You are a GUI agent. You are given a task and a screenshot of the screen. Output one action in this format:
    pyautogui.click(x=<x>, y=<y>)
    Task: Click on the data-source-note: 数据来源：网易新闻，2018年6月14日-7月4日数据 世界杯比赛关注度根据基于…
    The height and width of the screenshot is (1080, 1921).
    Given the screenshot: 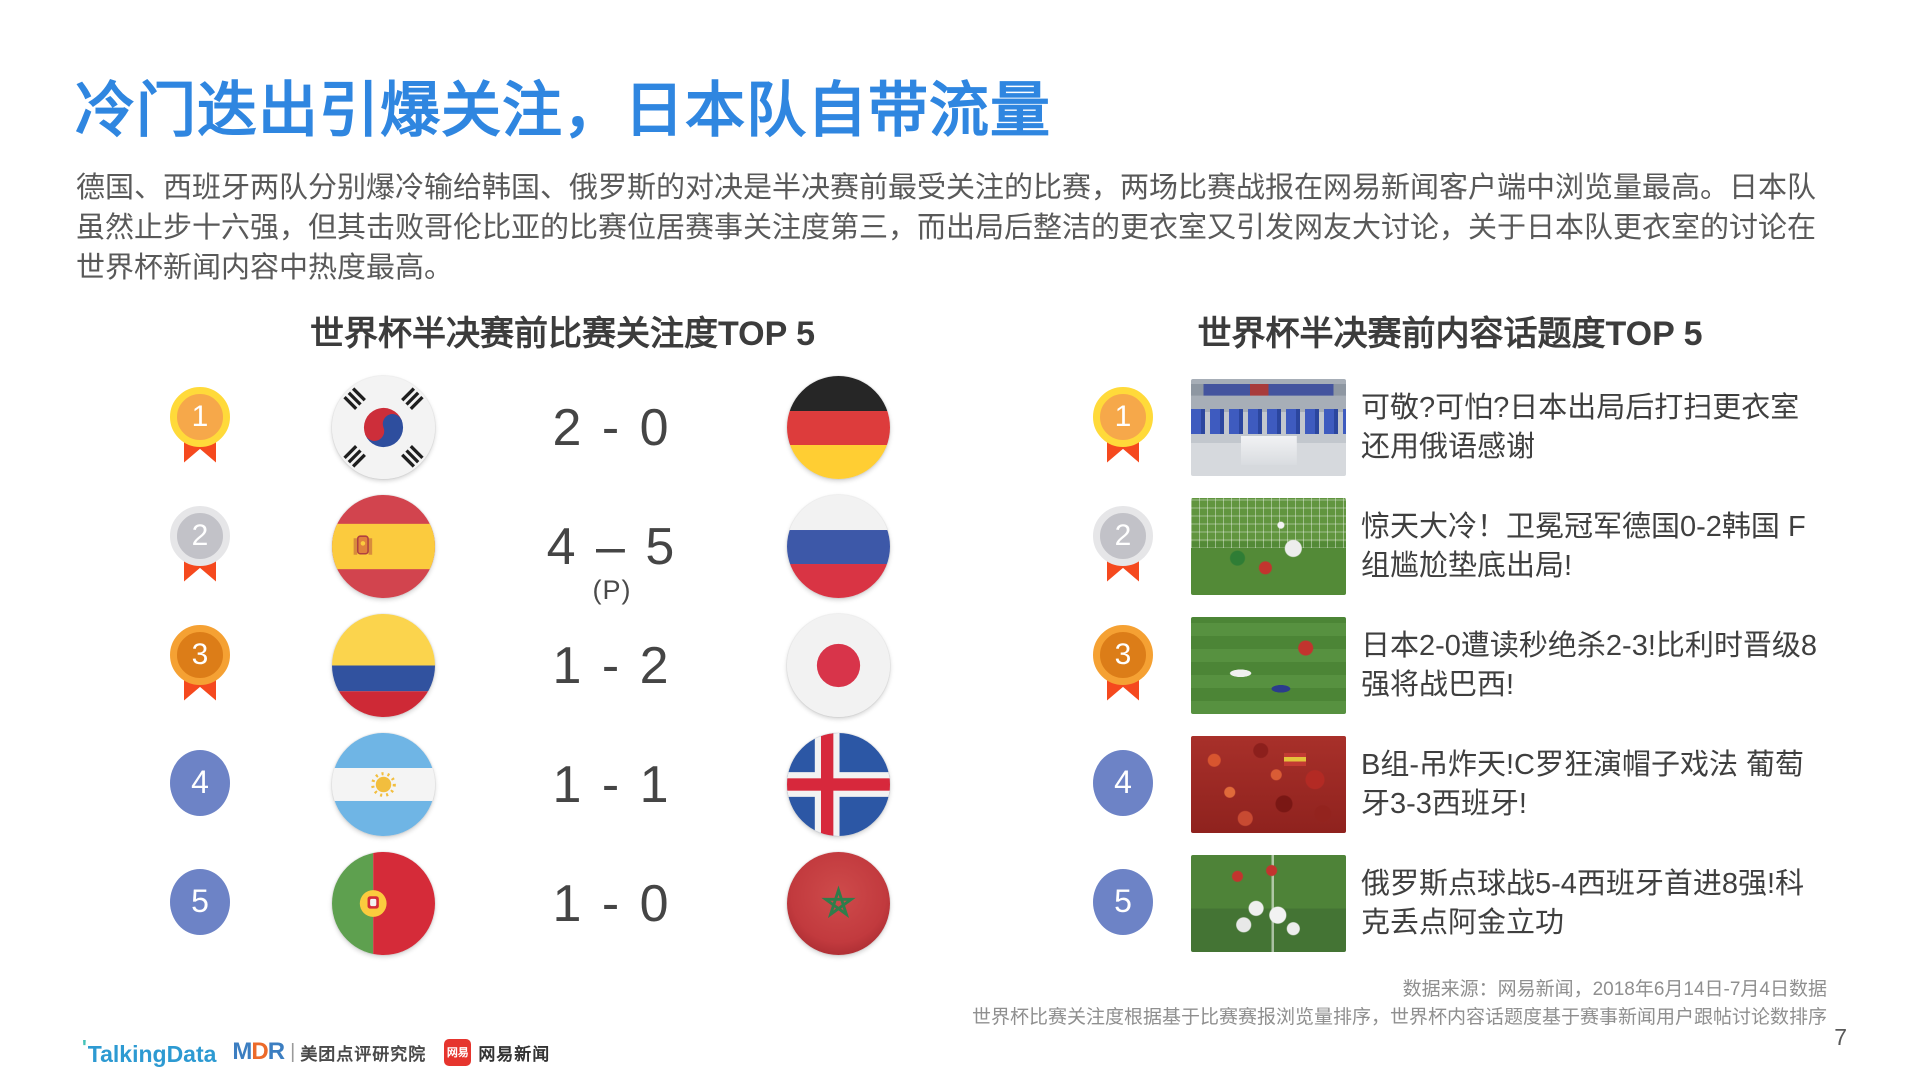 What is the action you would take?
    pyautogui.click(x=1399, y=1004)
    